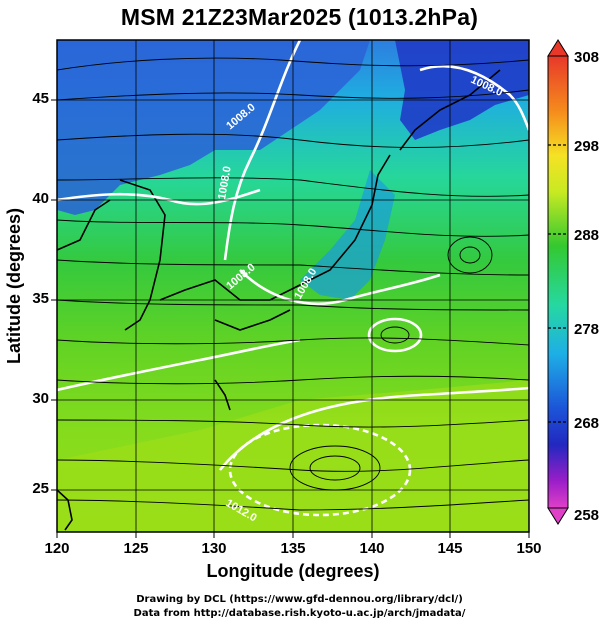  What do you see at coordinates (462, 90) in the screenshot?
I see `hokkaido-cold-region` at bounding box center [462, 90].